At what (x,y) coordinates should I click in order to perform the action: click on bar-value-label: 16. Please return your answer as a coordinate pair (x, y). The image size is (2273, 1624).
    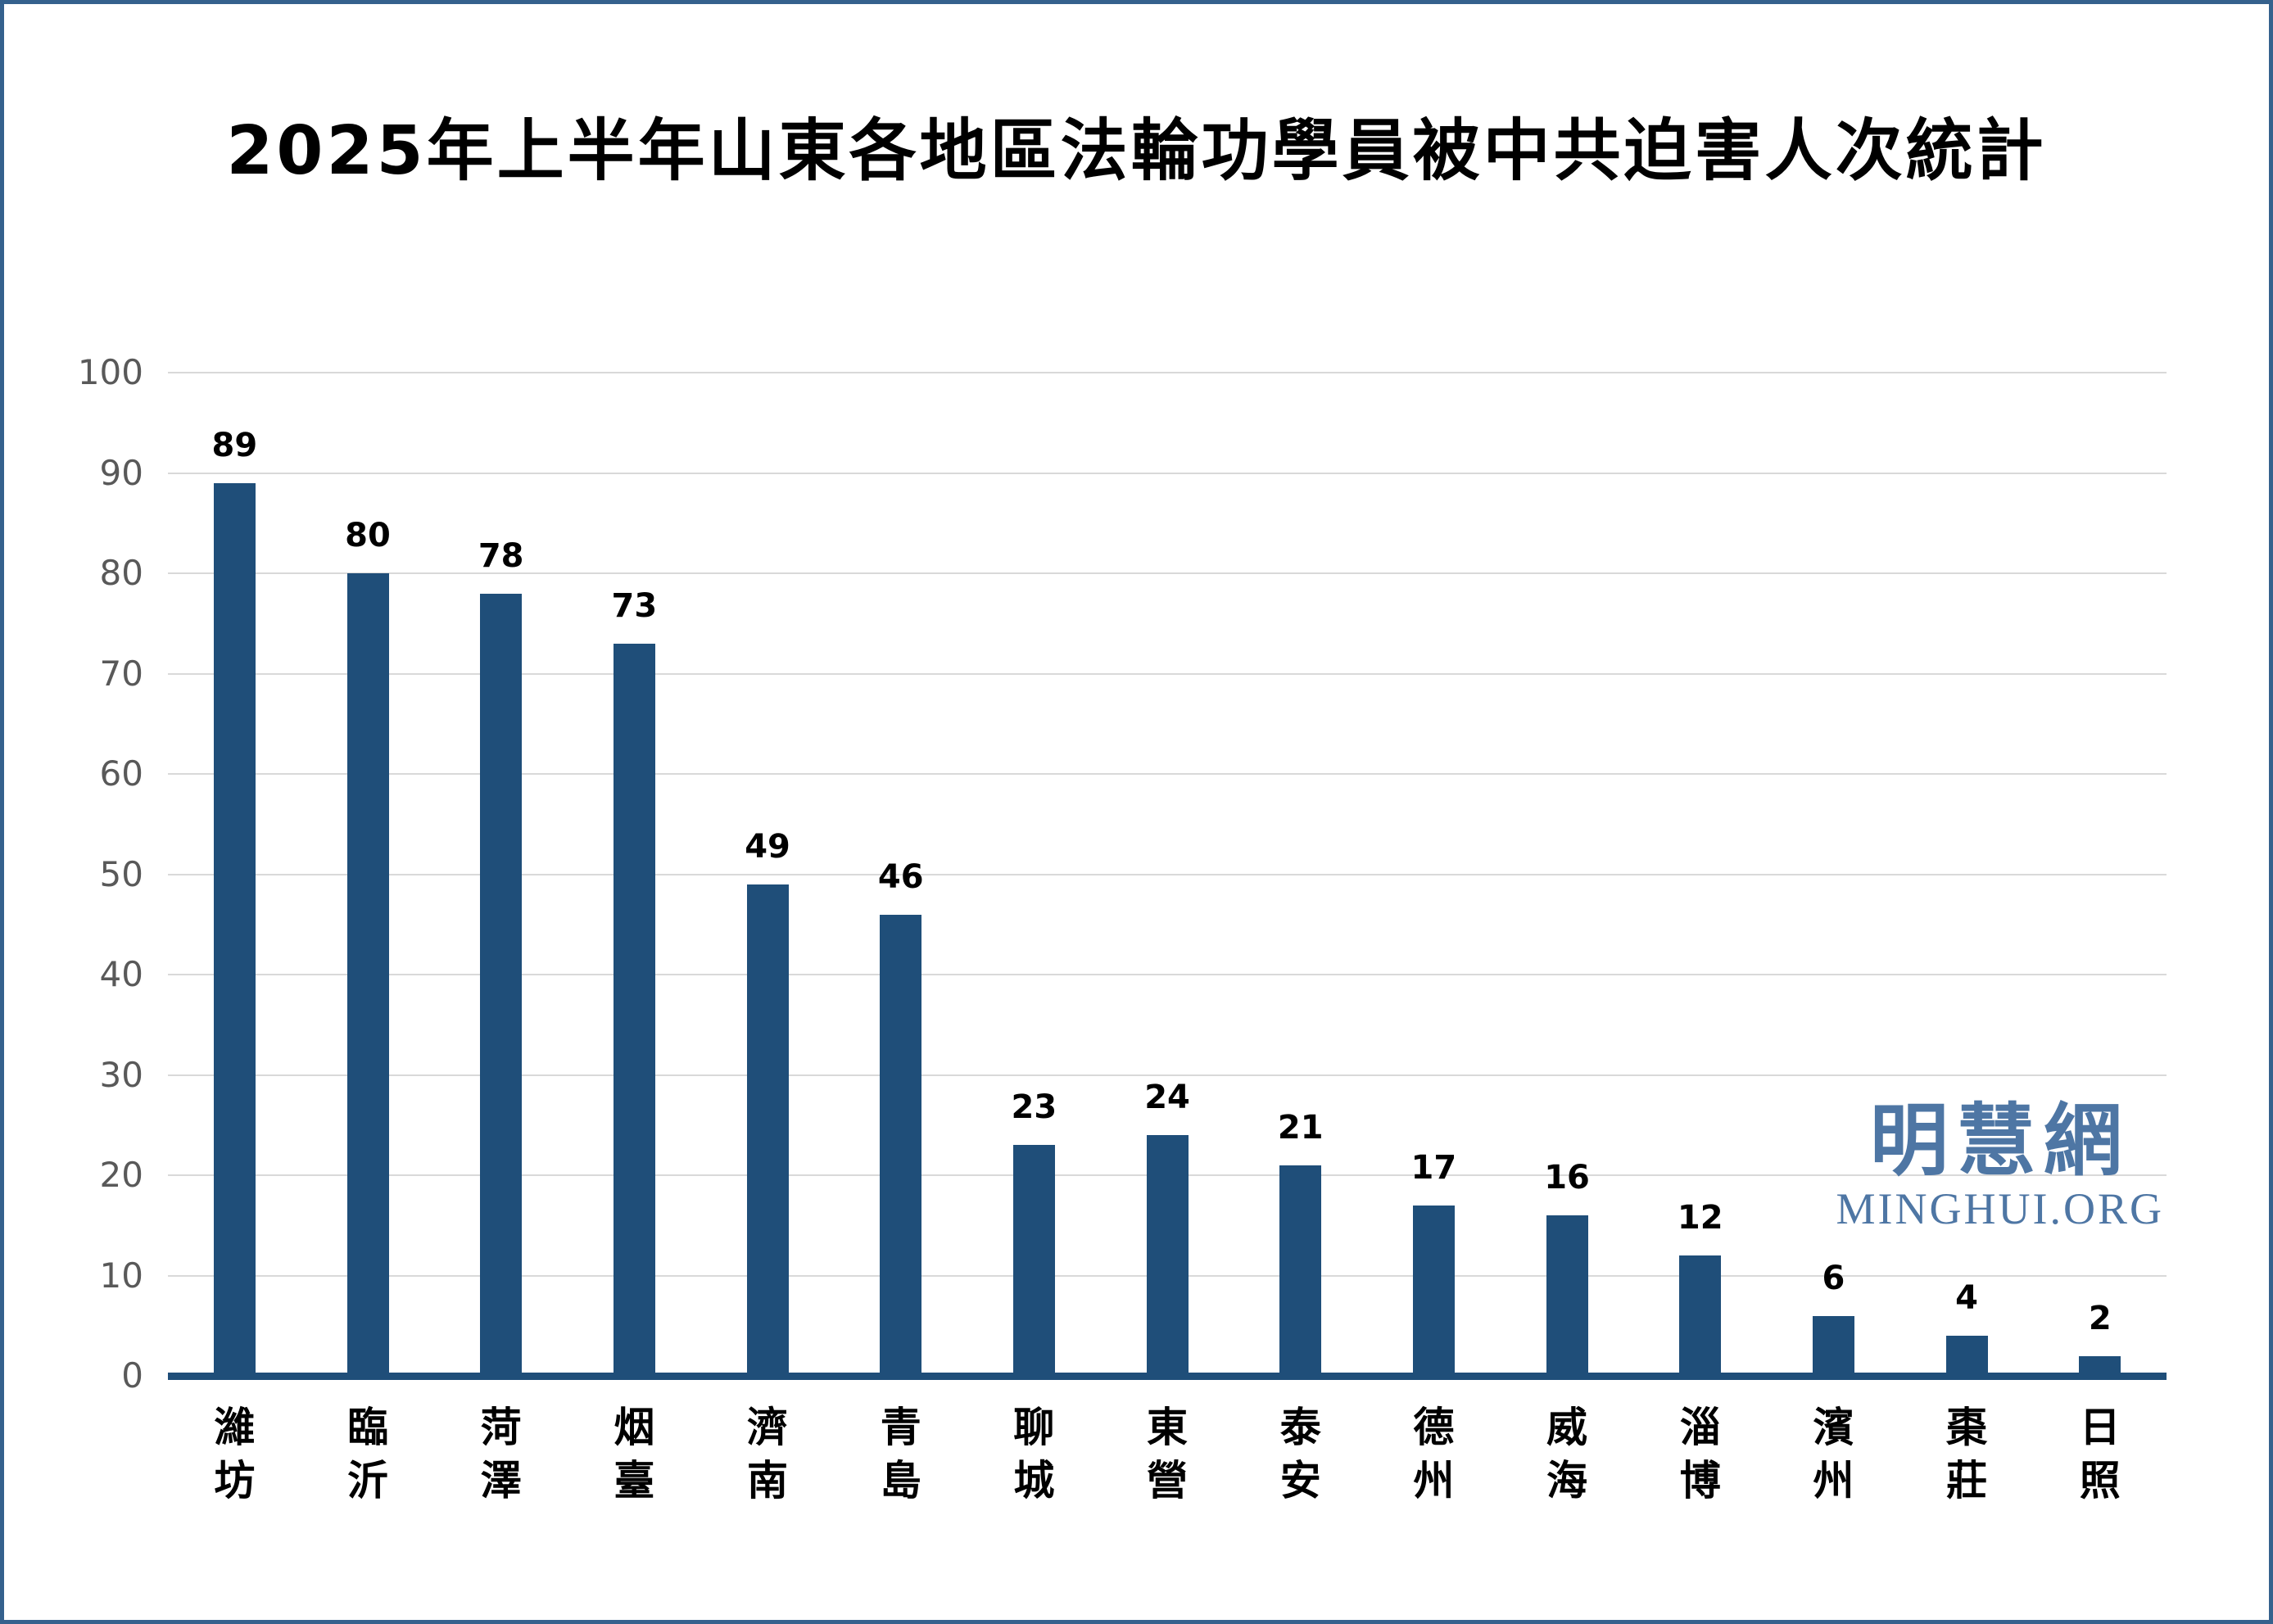
    Looking at the image, I should click on (1567, 1178).